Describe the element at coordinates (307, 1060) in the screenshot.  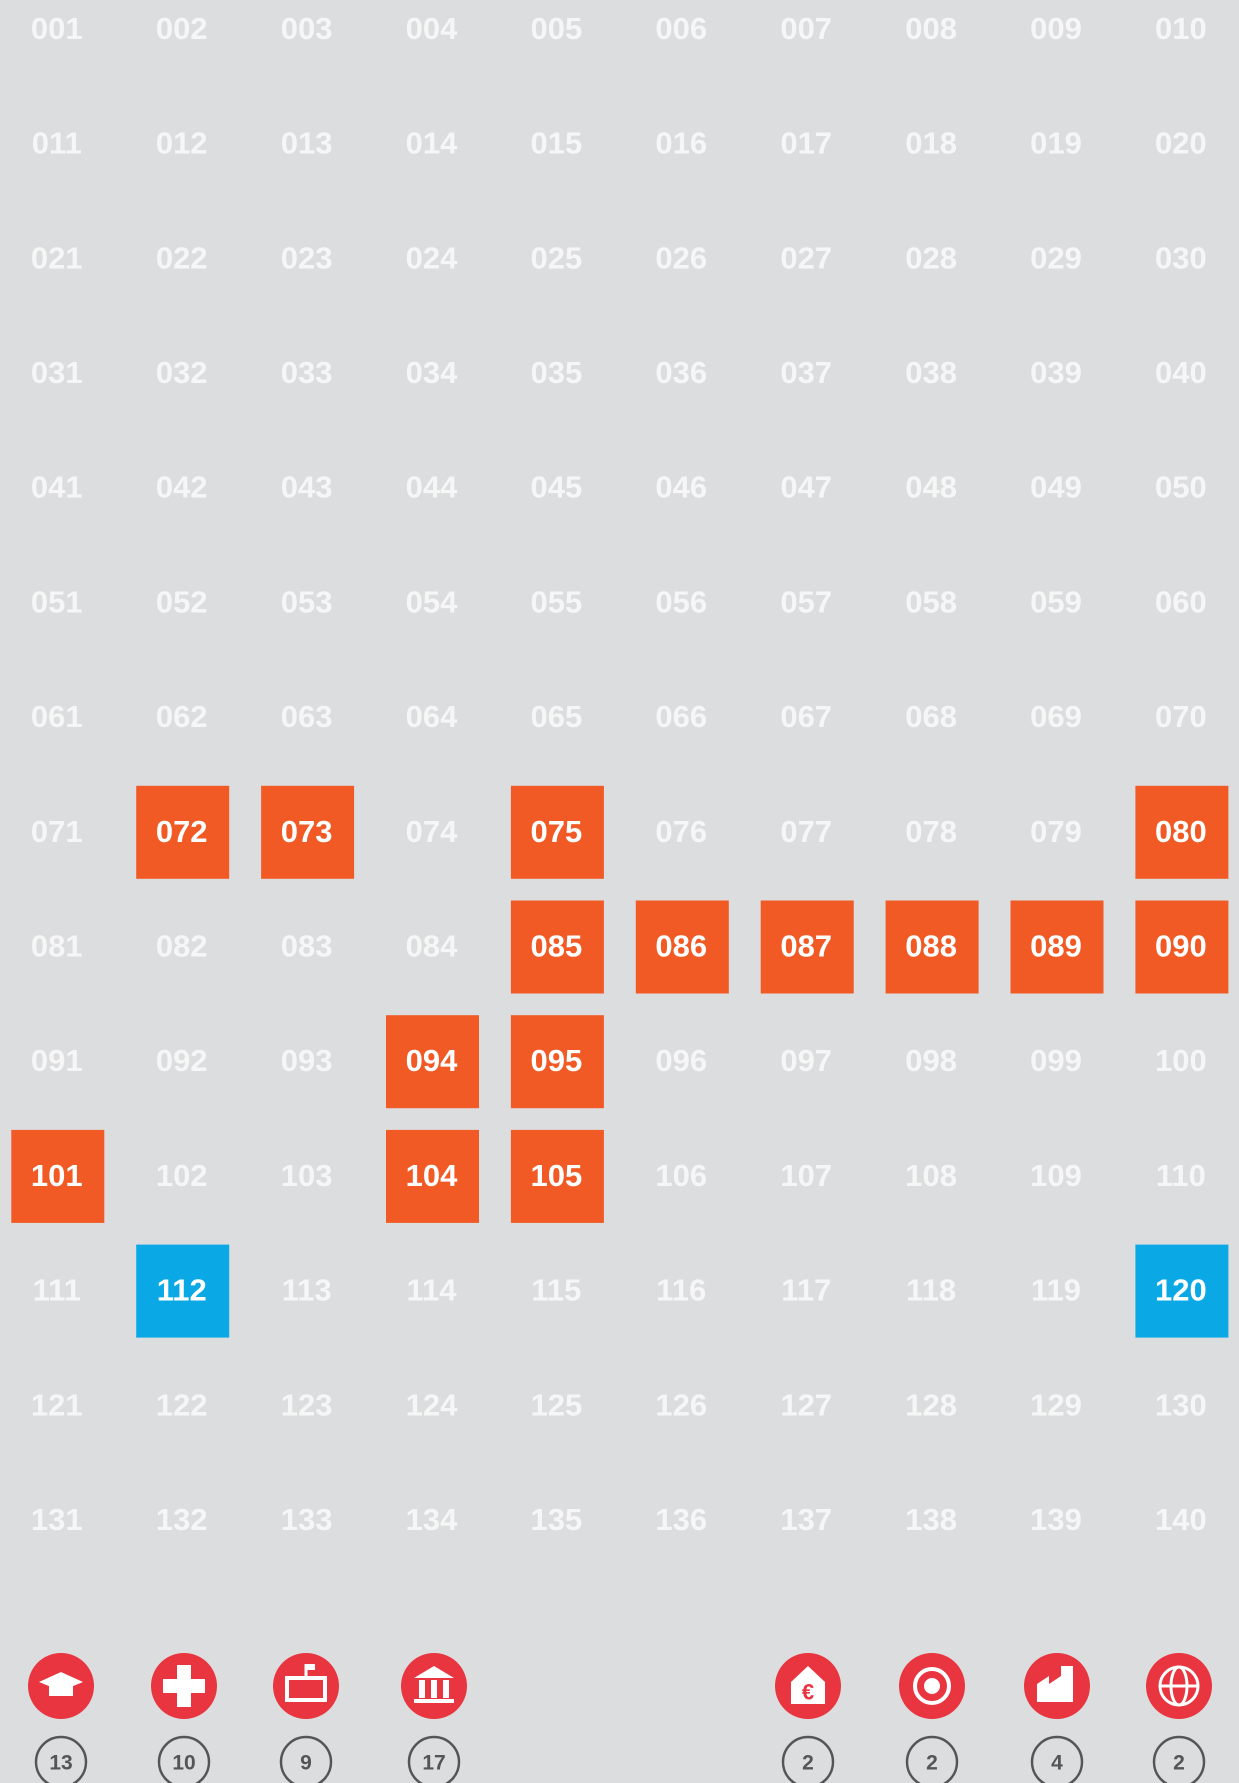
I see `seat-number: 093` at that location.